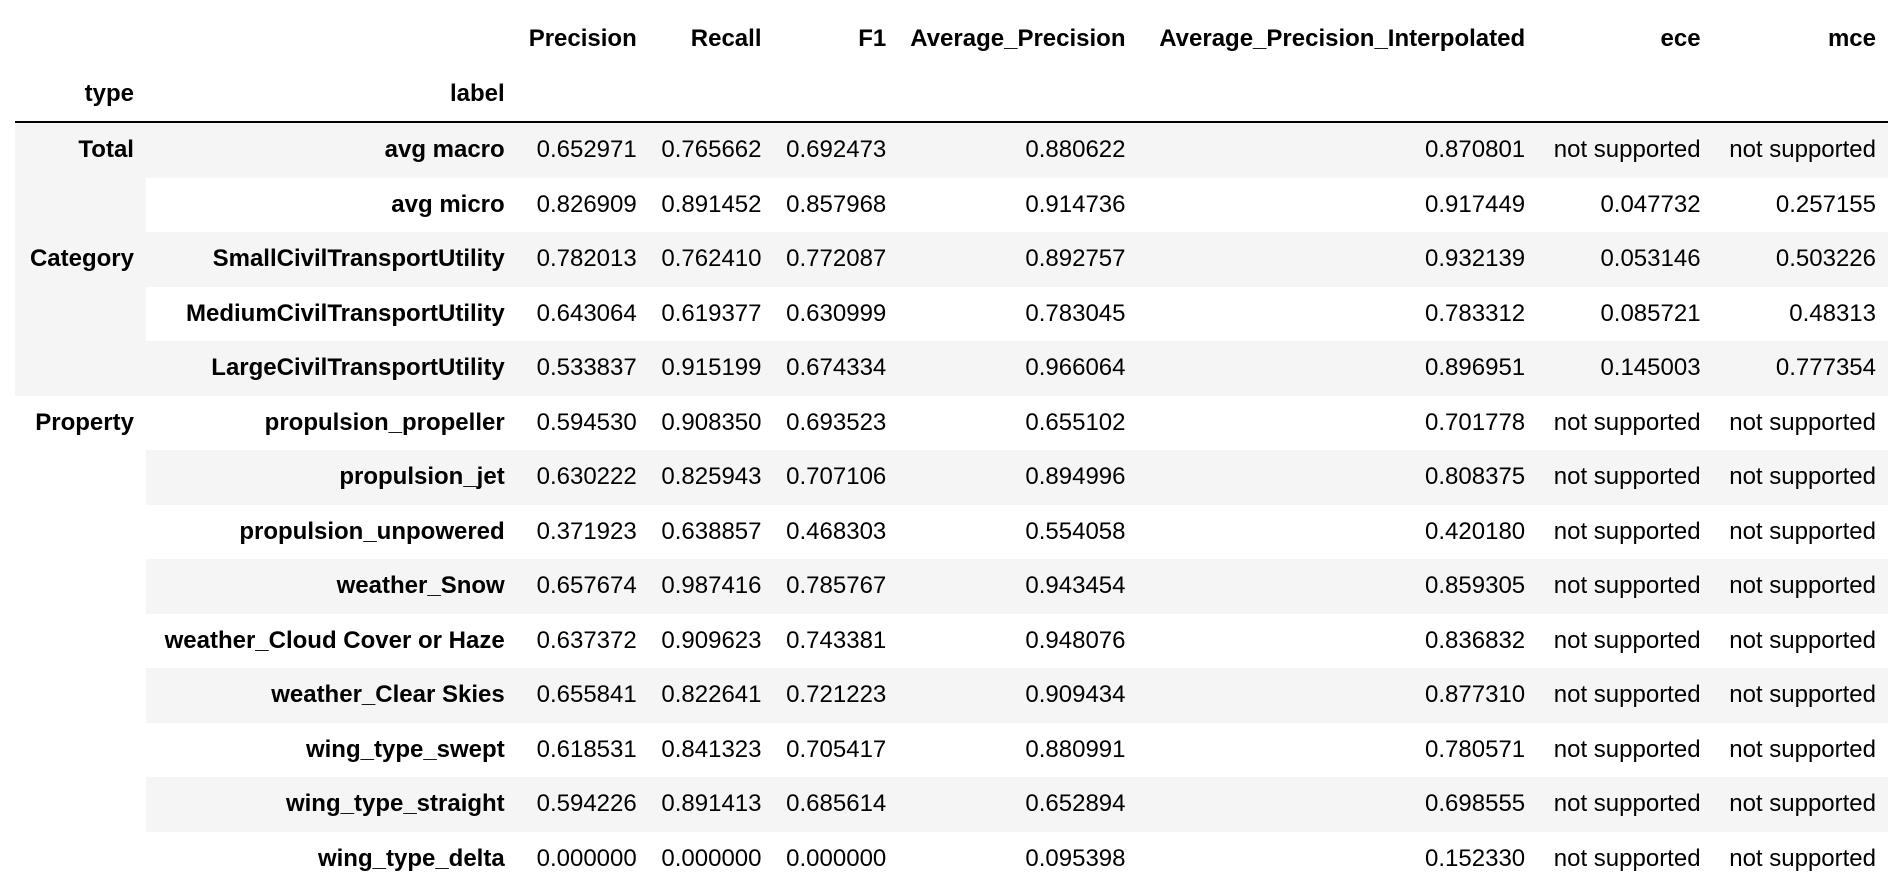 This screenshot has width=1888, height=886. What do you see at coordinates (1337, 695) in the screenshot?
I see `table-cell: 0.877310` at bounding box center [1337, 695].